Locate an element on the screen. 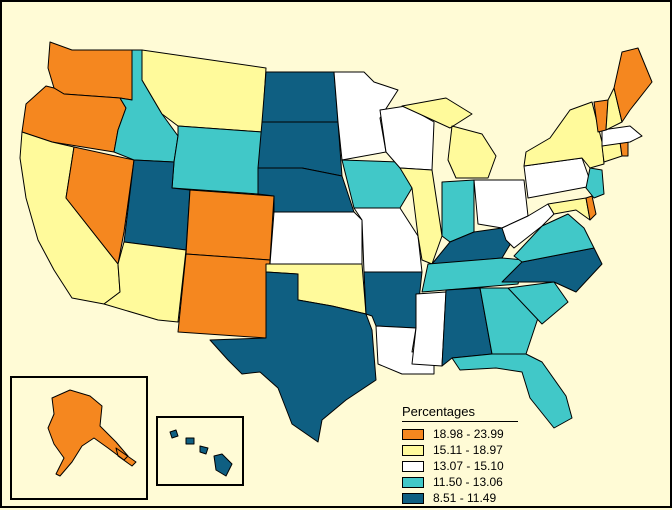  legend-label: 15.11 - 18.97 is located at coordinates (468, 450).